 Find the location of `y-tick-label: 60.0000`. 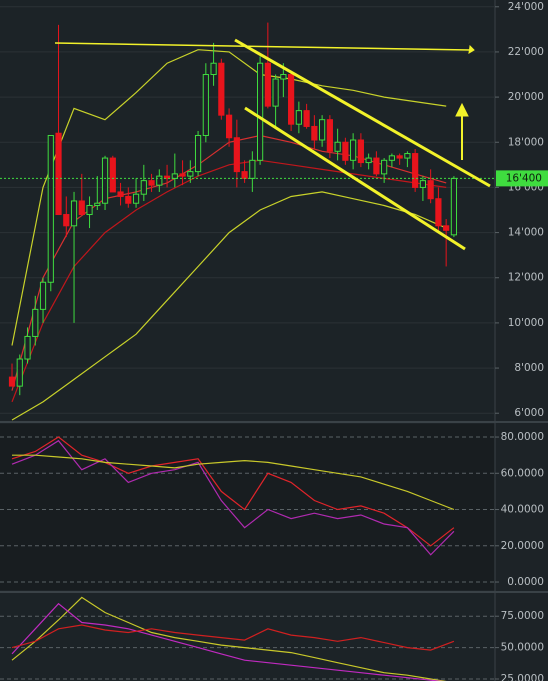

y-tick-label: 60.0000 is located at coordinates (522, 473).